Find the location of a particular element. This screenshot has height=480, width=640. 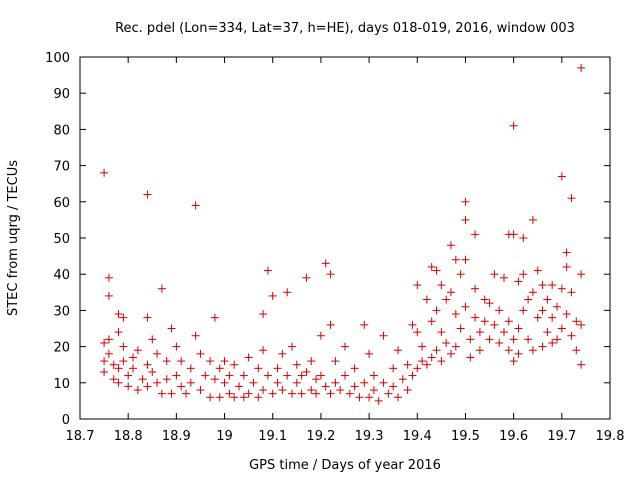

y-tick-label: 60 is located at coordinates (61, 203).